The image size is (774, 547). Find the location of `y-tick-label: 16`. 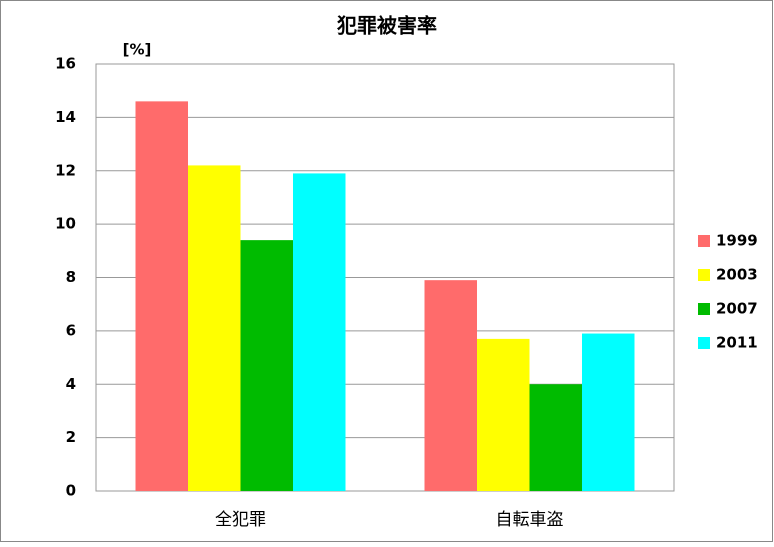

y-tick-label: 16 is located at coordinates (65, 64).